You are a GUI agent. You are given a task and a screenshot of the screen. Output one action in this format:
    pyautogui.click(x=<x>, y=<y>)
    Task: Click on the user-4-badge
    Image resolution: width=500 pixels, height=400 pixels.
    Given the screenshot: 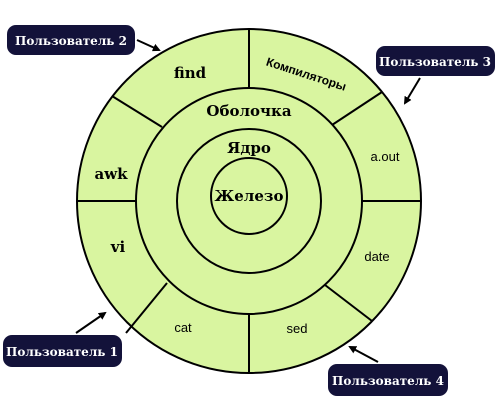 What is the action you would take?
    pyautogui.click(x=388, y=380)
    